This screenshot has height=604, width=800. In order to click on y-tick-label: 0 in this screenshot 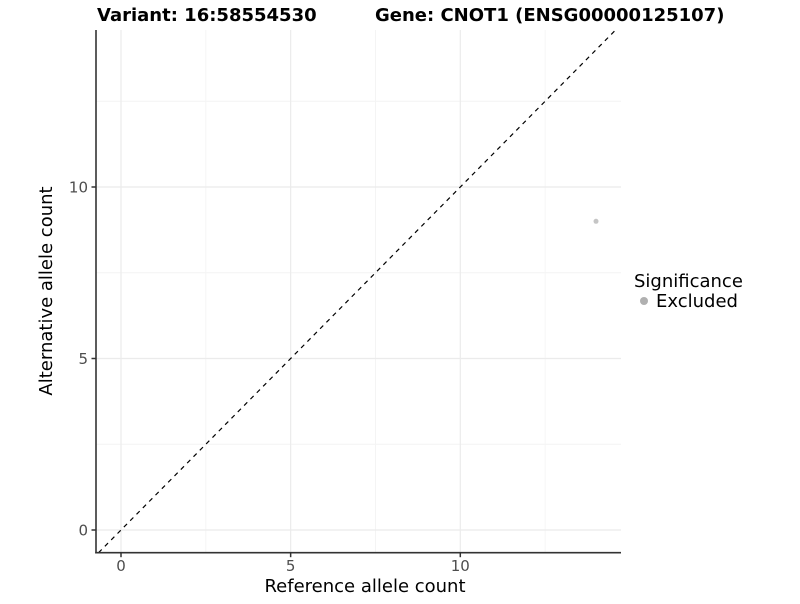, I will do `click(83, 531)`.